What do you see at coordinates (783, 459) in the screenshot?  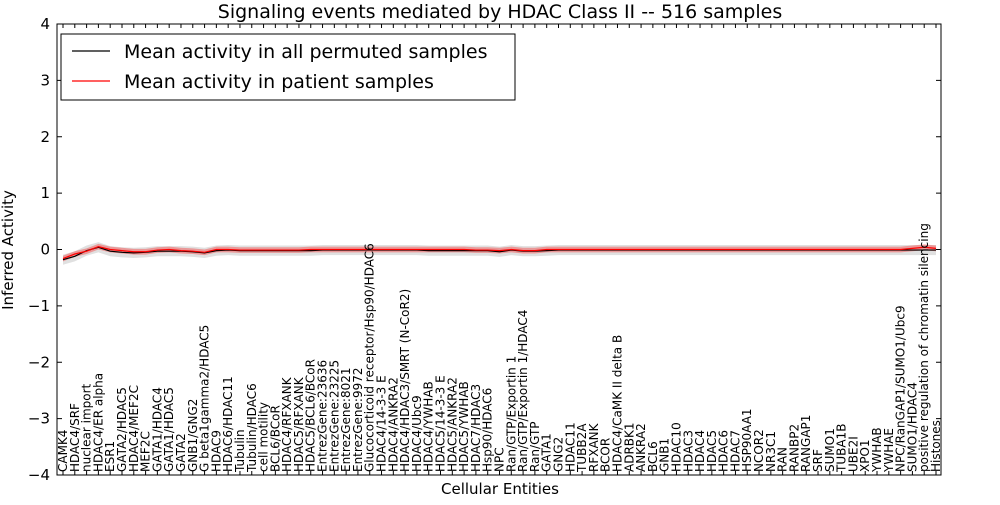 I see `x-tick-label: RAN` at bounding box center [783, 459].